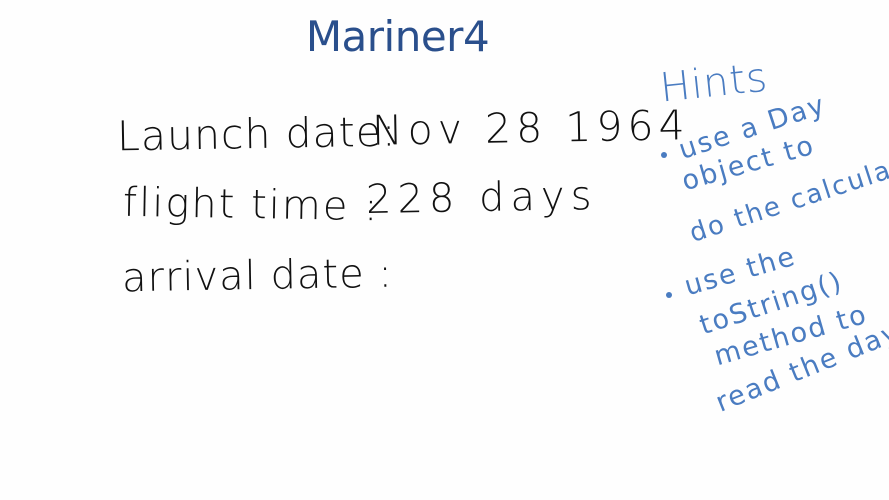 Image resolution: width=889 pixels, height=500 pixels. What do you see at coordinates (397, 36) in the screenshot?
I see `page-title: Mariner4` at bounding box center [397, 36].